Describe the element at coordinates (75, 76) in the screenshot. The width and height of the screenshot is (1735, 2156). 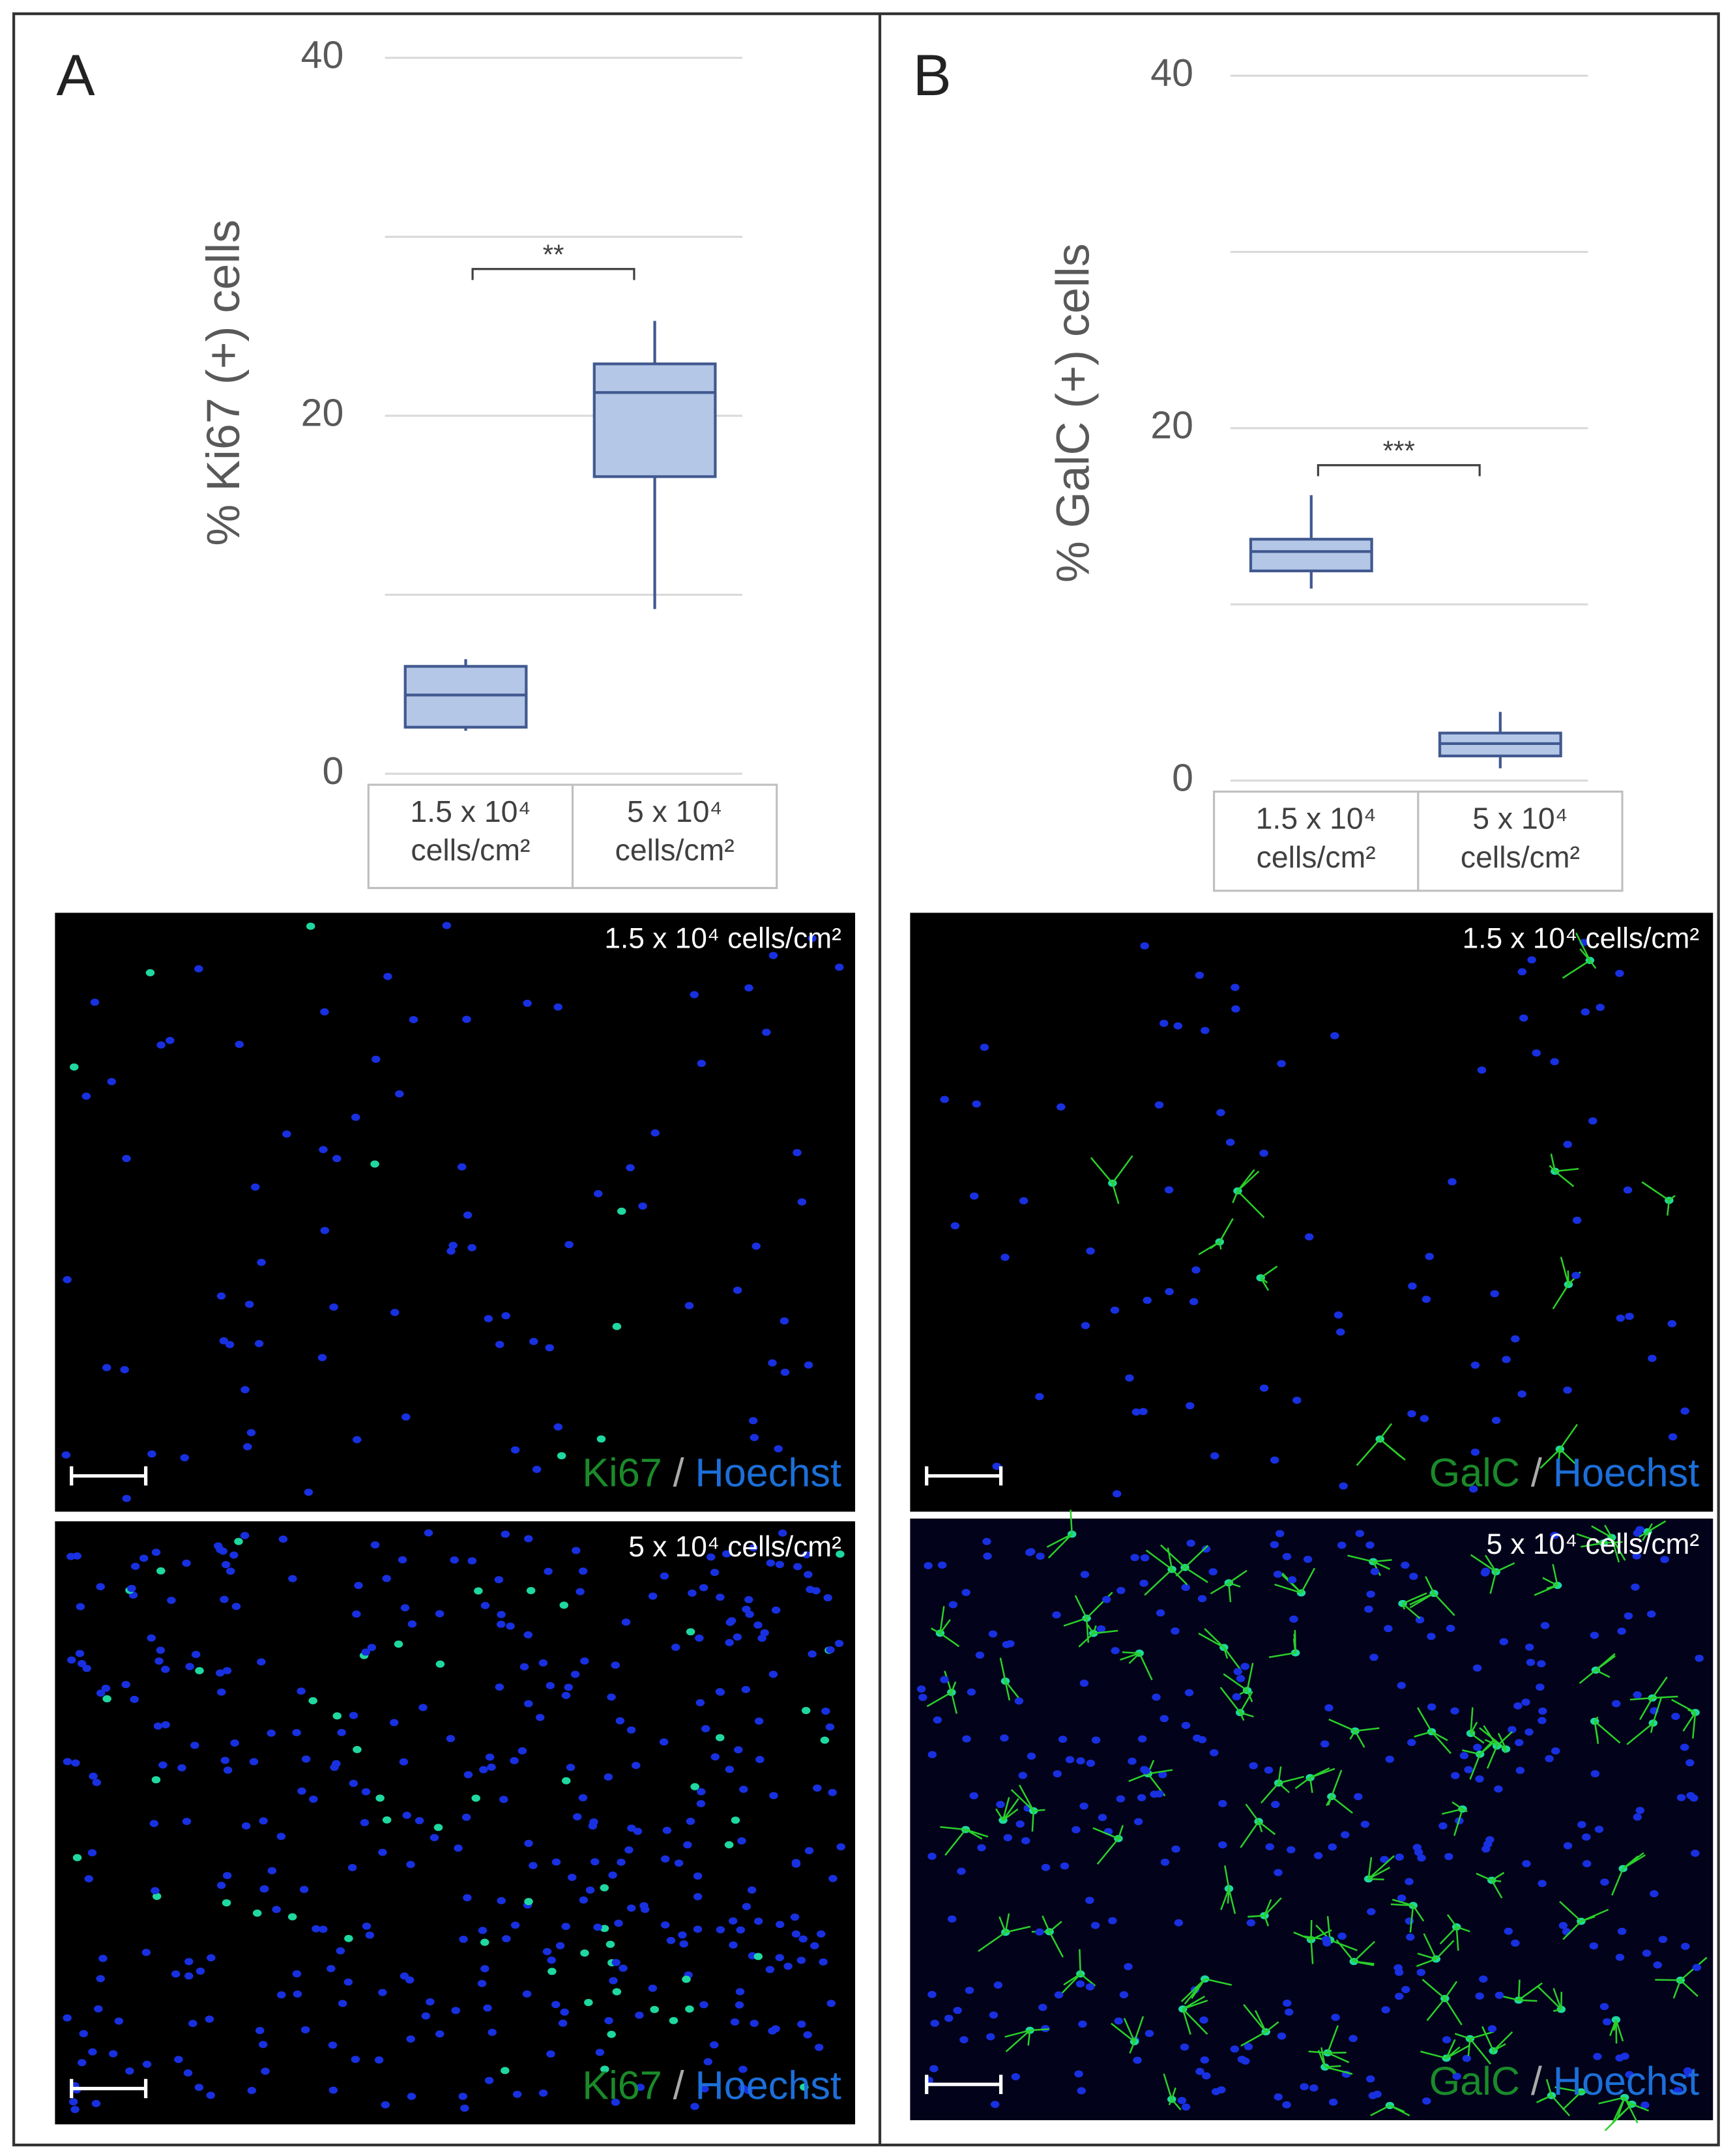
I see `panel-label: A` at that location.